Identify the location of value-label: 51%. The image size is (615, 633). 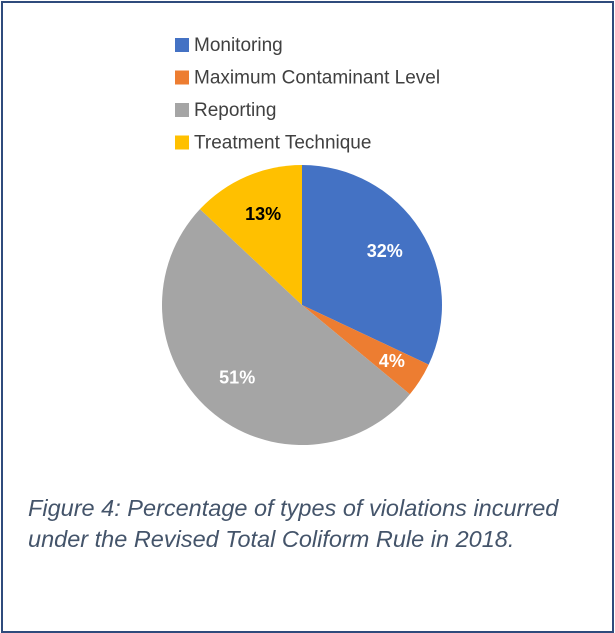
(237, 377).